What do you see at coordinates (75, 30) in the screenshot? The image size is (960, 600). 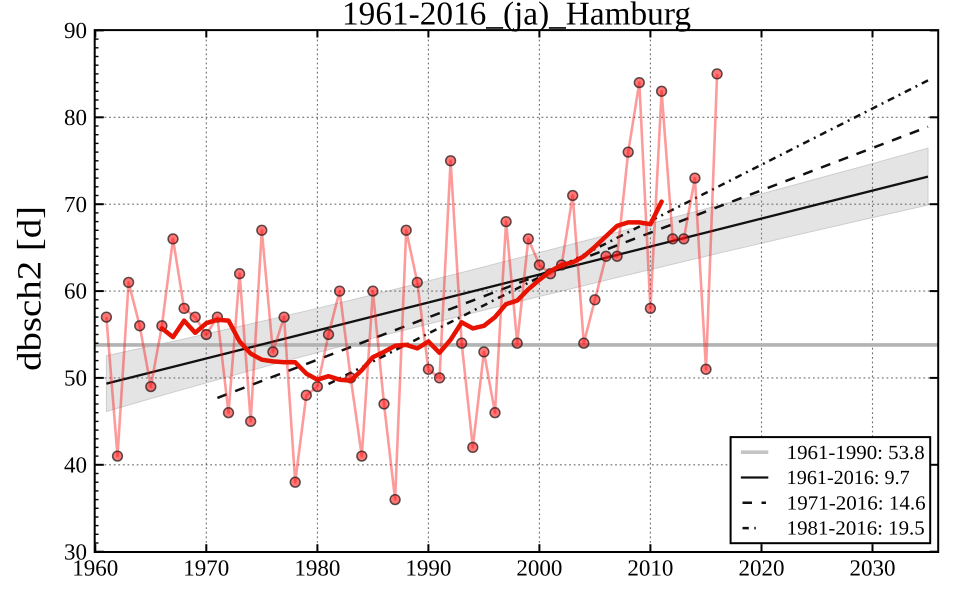 I see `svg-text: 90` at bounding box center [75, 30].